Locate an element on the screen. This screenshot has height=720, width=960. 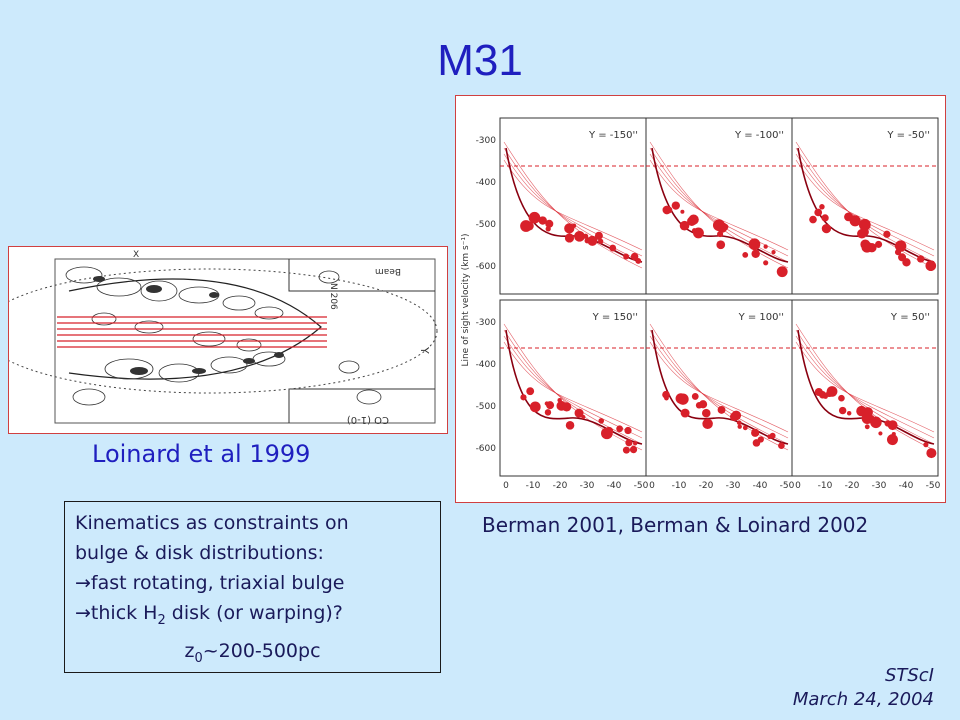
footer-org: STScI is located at coordinates (909, 675).